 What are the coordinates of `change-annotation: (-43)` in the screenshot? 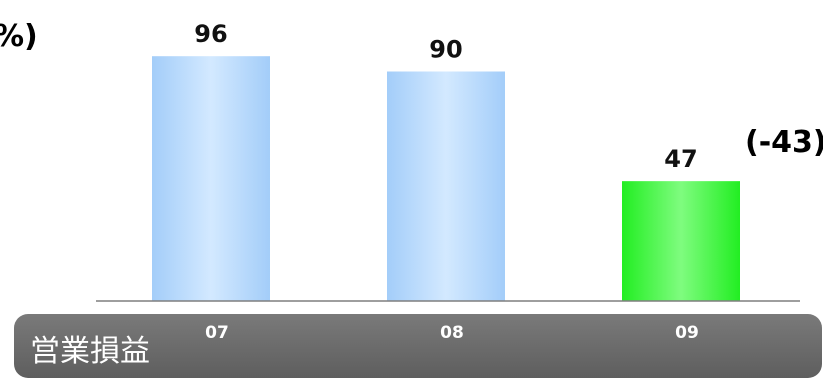 It's located at (784, 142).